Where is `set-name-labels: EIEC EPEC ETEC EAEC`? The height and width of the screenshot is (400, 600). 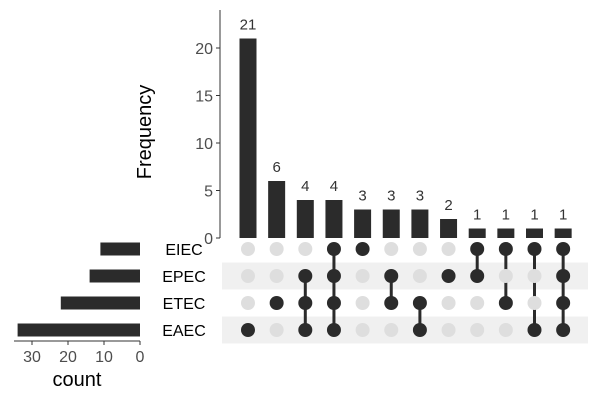
set-name-labels: EIEC EPEC ETEC EAEC is located at coordinates (184, 291).